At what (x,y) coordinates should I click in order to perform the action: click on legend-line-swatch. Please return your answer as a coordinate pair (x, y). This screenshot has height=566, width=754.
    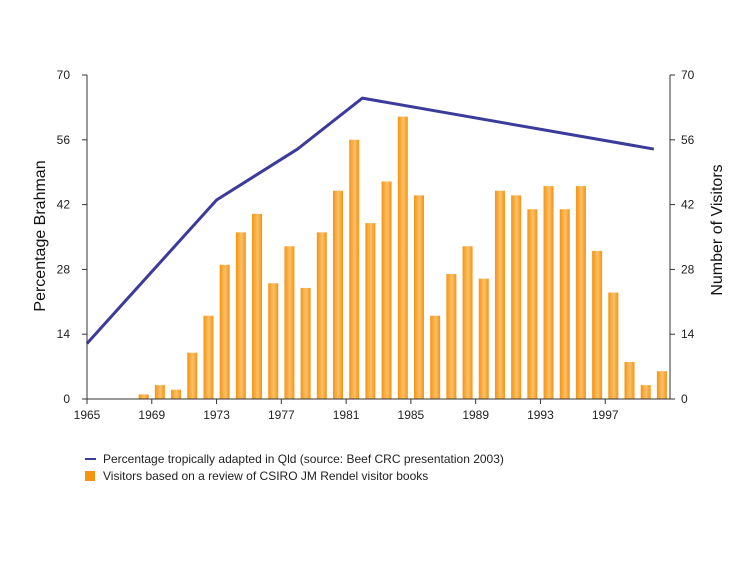
    Looking at the image, I should click on (90, 458).